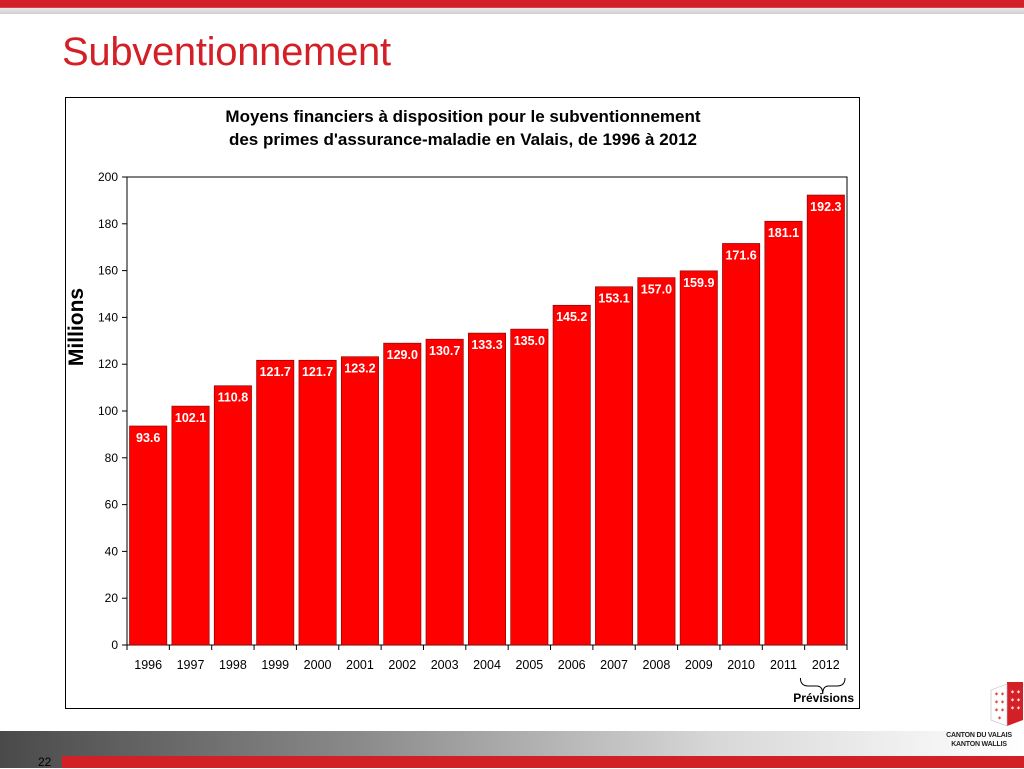 Image resolution: width=1024 pixels, height=769 pixels. I want to click on x-tick-label-2003: 2003, so click(445, 665).